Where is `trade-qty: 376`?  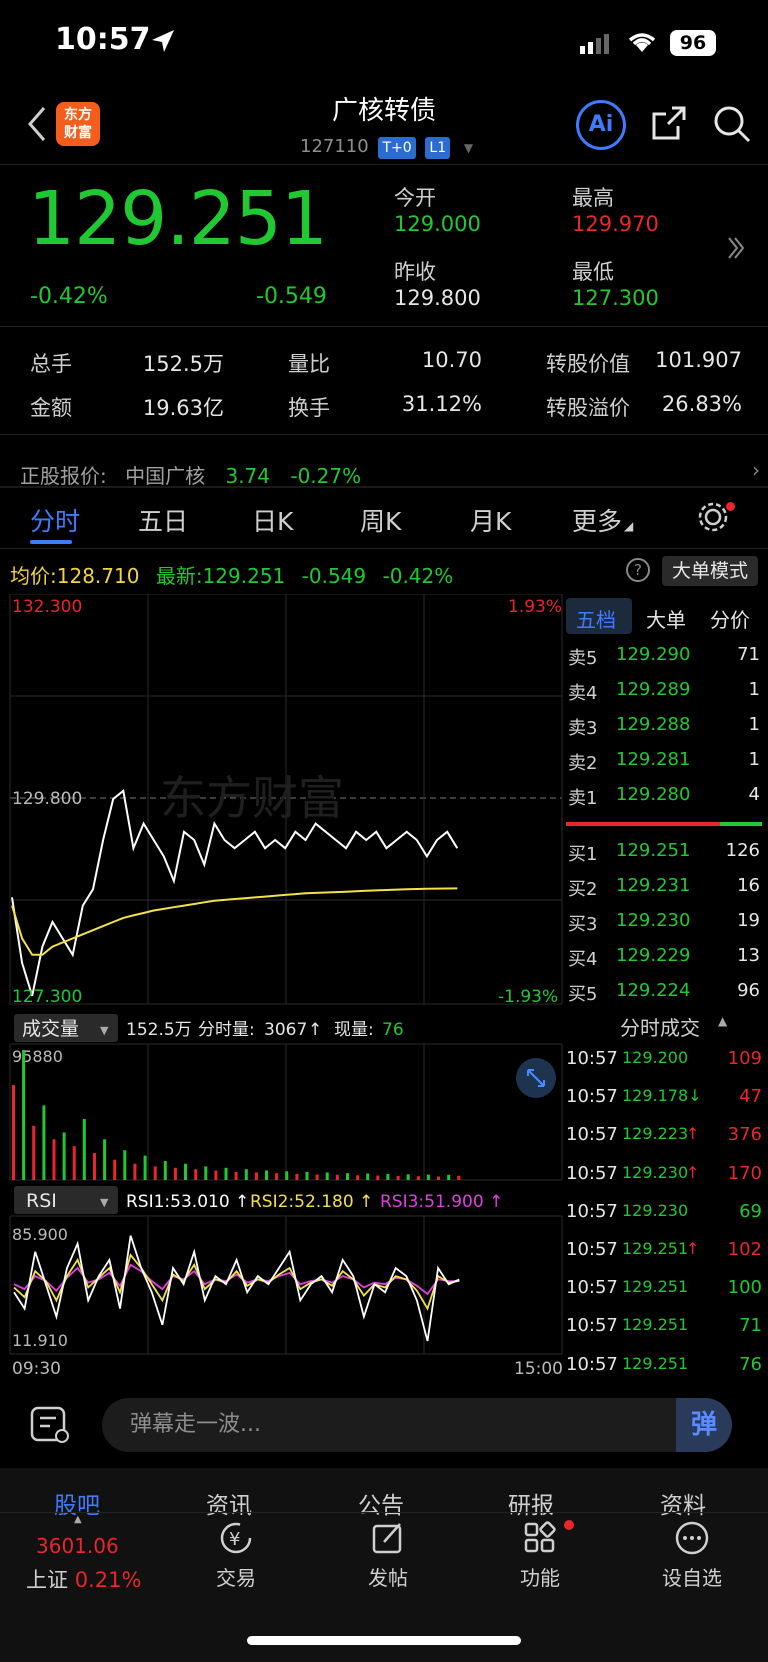
trade-qty: 376 is located at coordinates (744, 1135).